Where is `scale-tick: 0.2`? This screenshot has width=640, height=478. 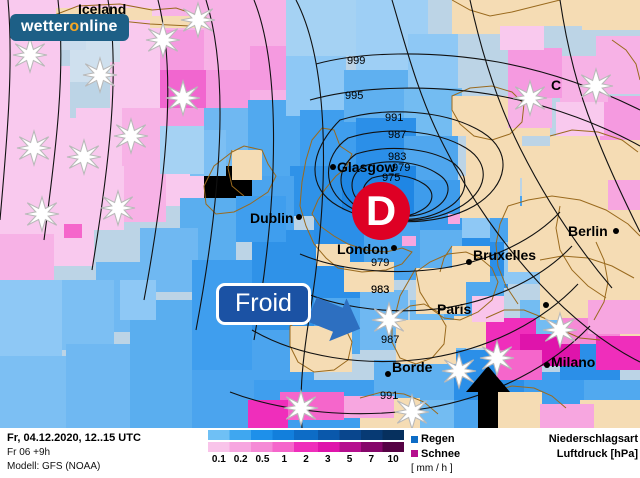
scale-tick: 0.2 is located at coordinates (240, 459).